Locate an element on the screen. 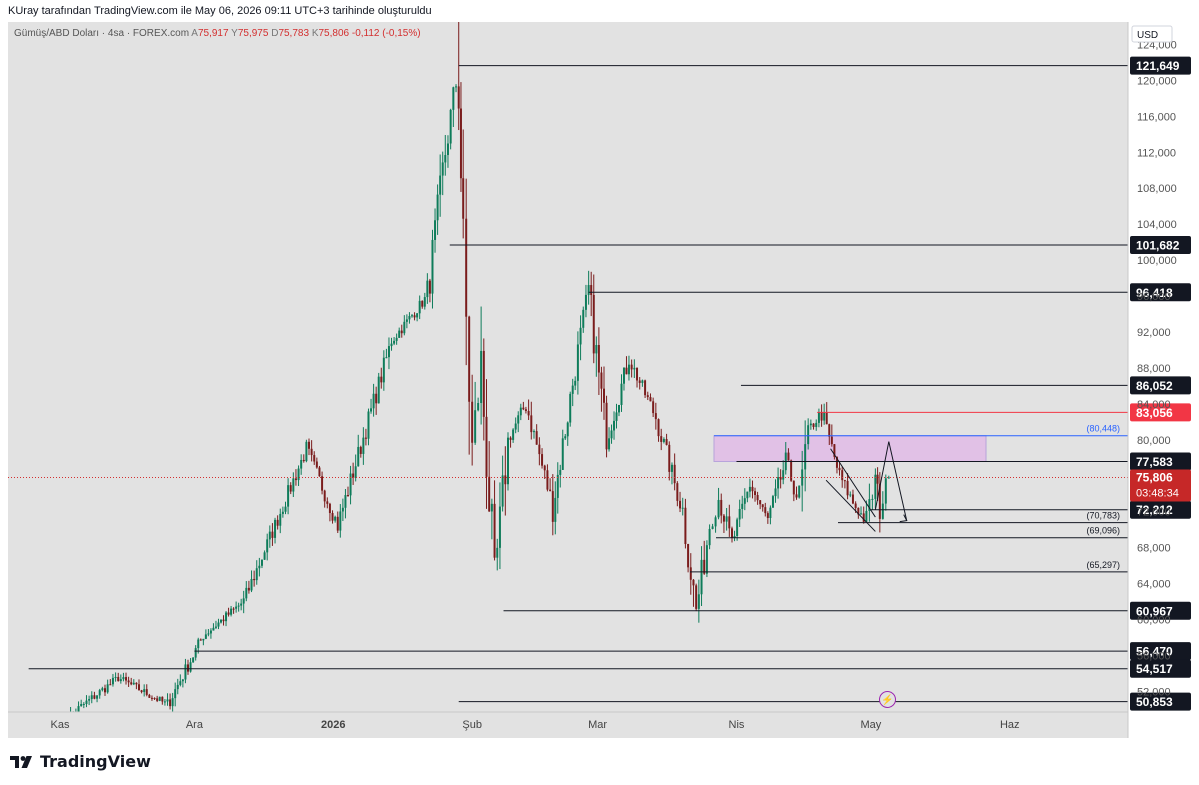 The height and width of the screenshot is (785, 1199). symbol-name: Gümüş/ABD Doları · 4sa · FOREX.com is located at coordinates (102, 33).